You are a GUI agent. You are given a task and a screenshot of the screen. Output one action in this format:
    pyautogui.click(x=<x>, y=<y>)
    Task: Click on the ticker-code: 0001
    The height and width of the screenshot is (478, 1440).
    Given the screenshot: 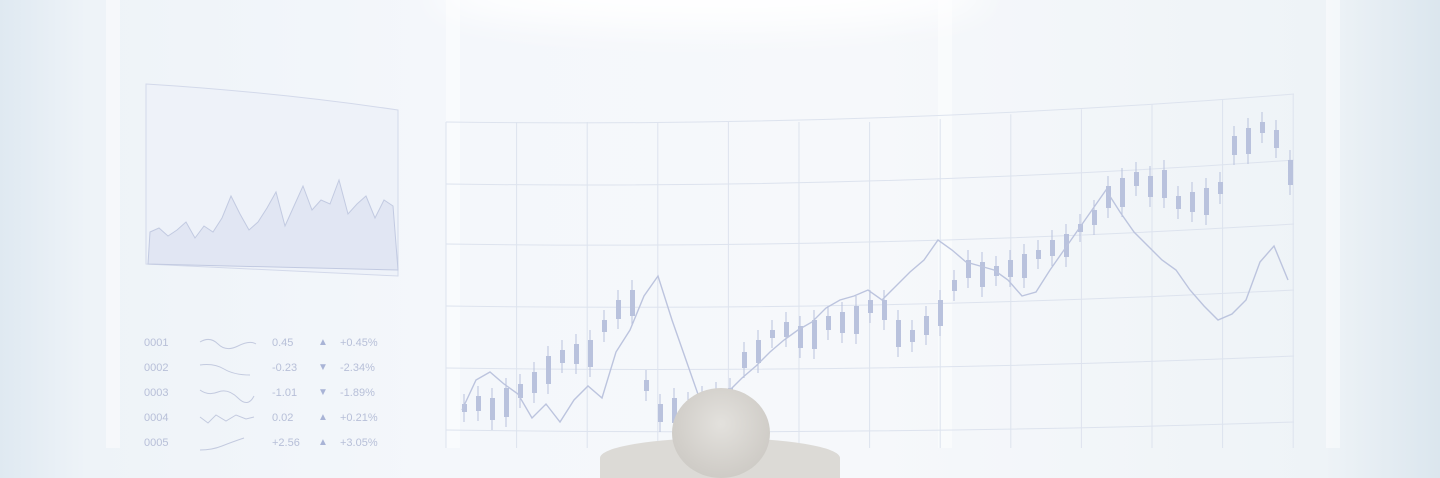 What is the action you would take?
    pyautogui.click(x=156, y=343)
    